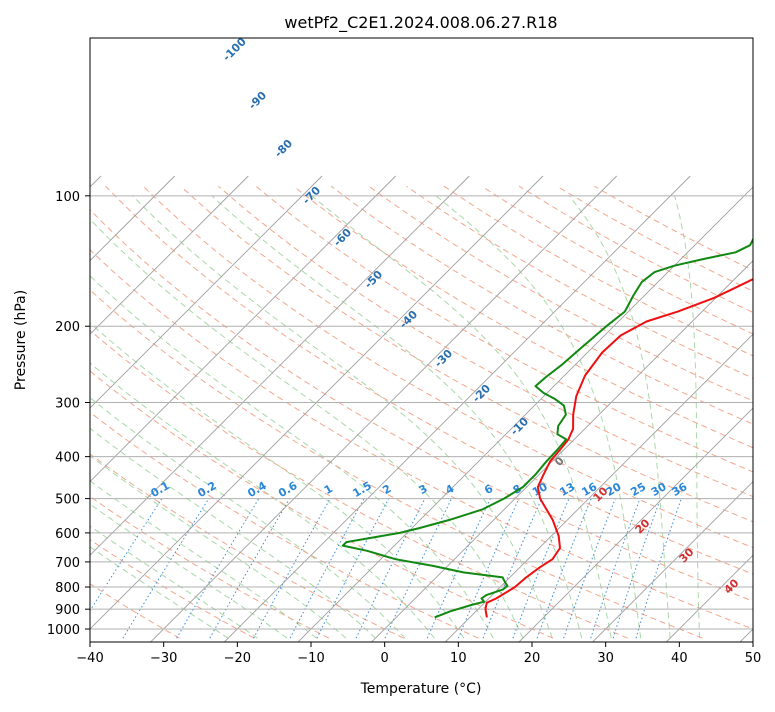 The height and width of the screenshot is (712, 775). I want to click on y-tick-label: 600, so click(67, 534).